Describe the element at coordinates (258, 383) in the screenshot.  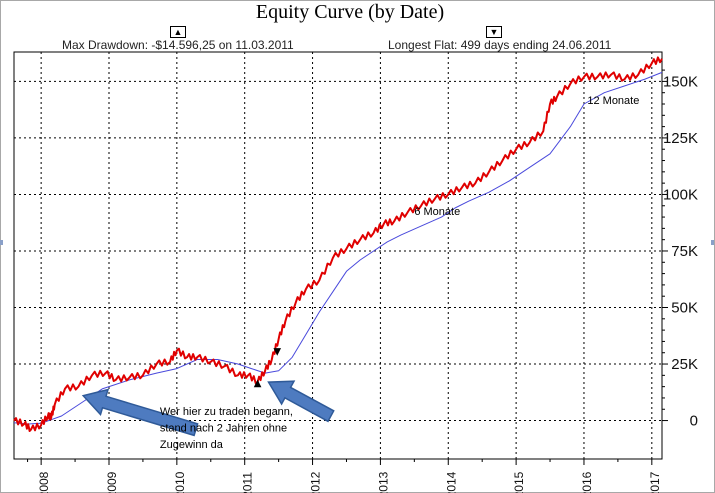
I see `drawdown-point-marker: ▲` at that location.